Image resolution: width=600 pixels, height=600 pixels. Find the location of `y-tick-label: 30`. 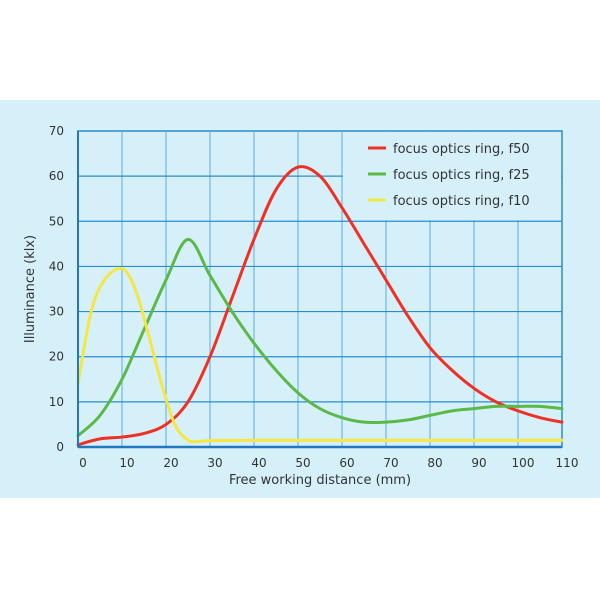

y-tick-label: 30 is located at coordinates (56, 312).